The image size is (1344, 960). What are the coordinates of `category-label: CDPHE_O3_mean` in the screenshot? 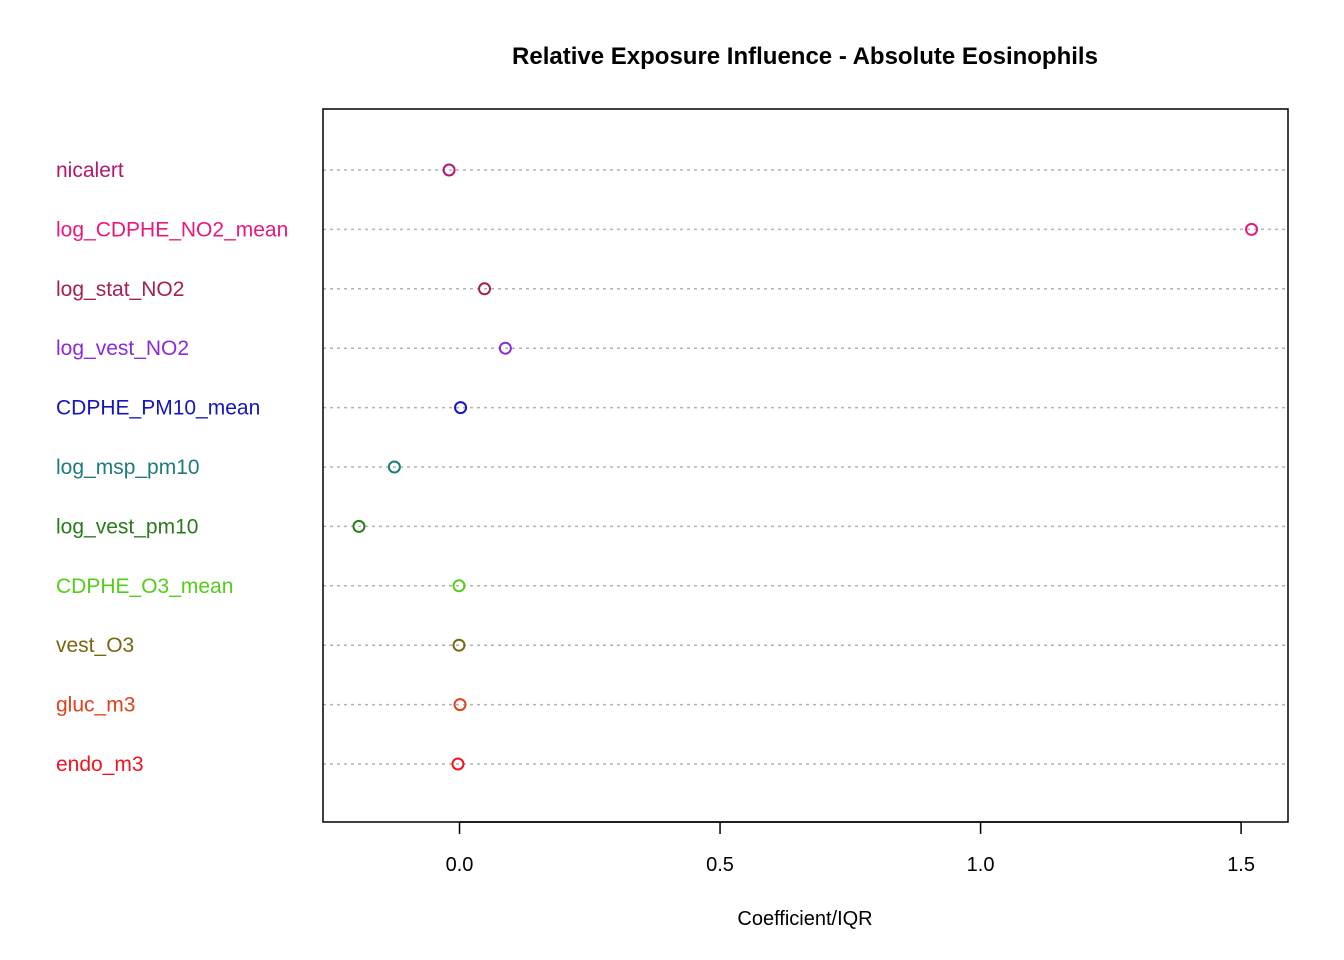 It's located at (144, 586).